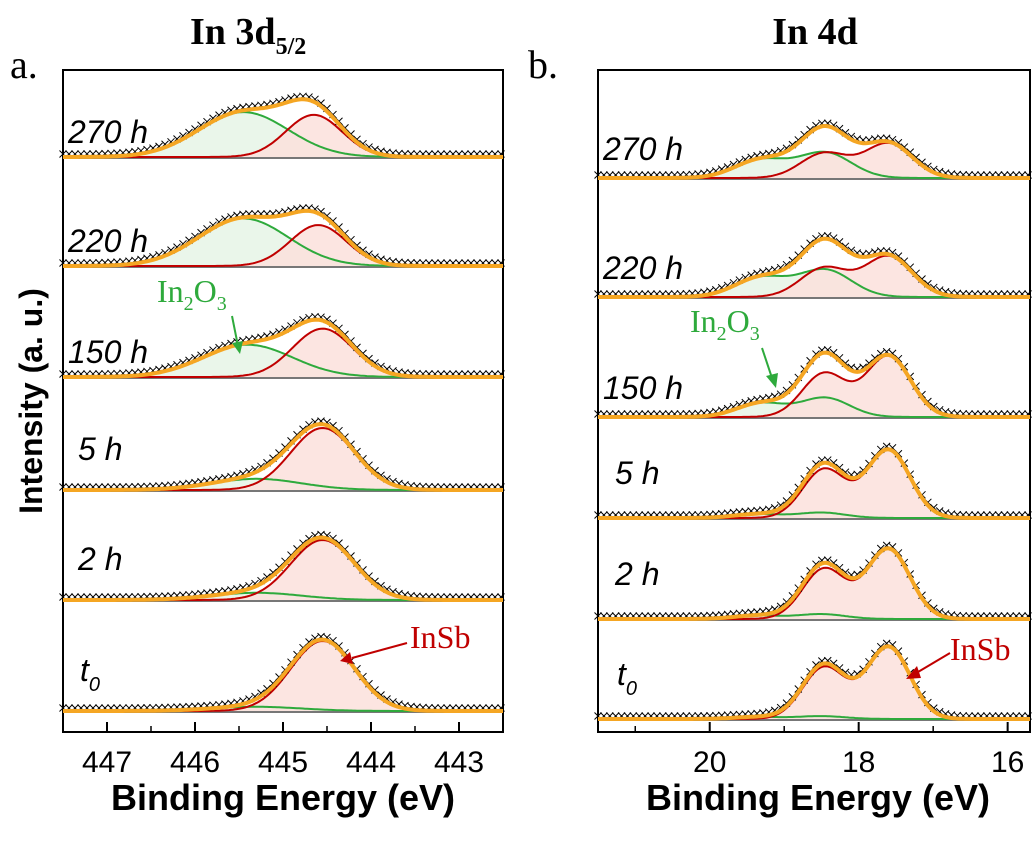 The image size is (1033, 845). I want to click on panel-a-title: In 3d5/2, so click(248, 35).